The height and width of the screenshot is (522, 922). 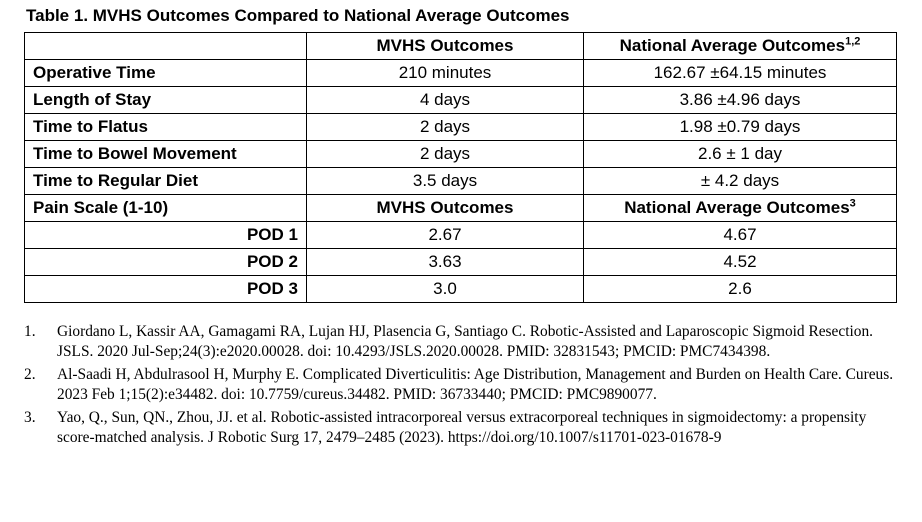 What do you see at coordinates (165, 46) in the screenshot?
I see `header-empty-cell` at bounding box center [165, 46].